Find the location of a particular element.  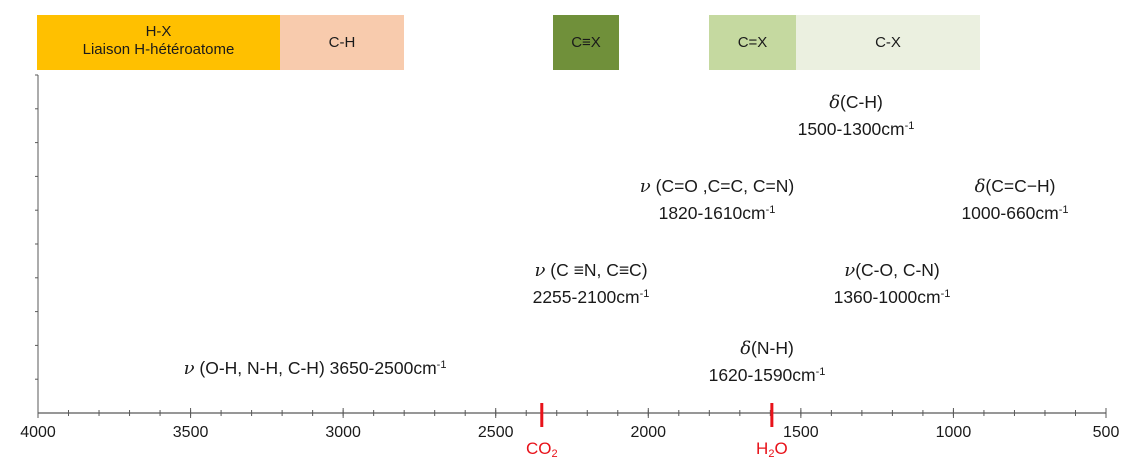

band-cch-bending-name: δ(C=C−H) is located at coordinates (1015, 186).